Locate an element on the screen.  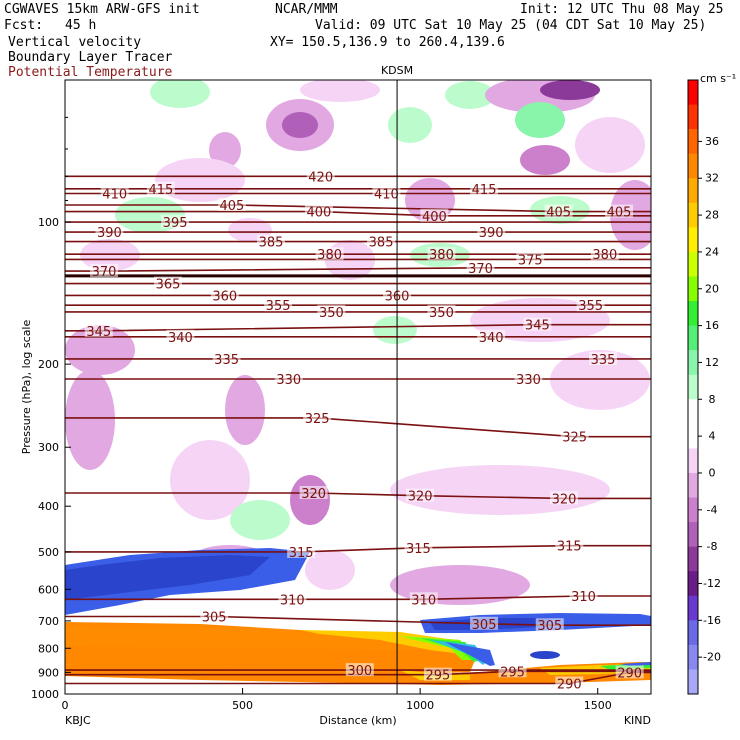
theta-label: 355 is located at coordinates (278, 306).